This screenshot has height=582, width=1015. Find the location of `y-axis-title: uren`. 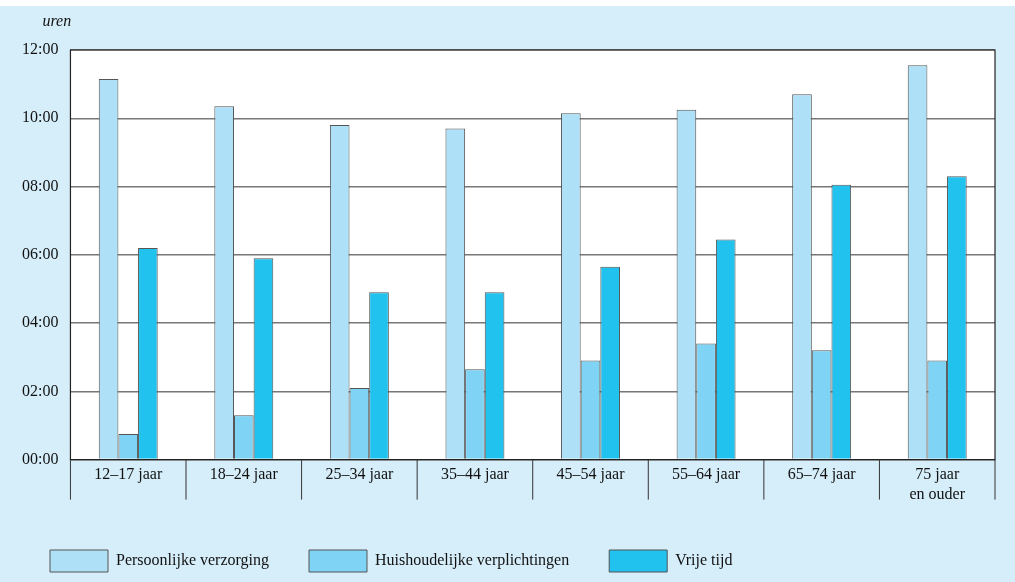

y-axis-title: uren is located at coordinates (57, 21).